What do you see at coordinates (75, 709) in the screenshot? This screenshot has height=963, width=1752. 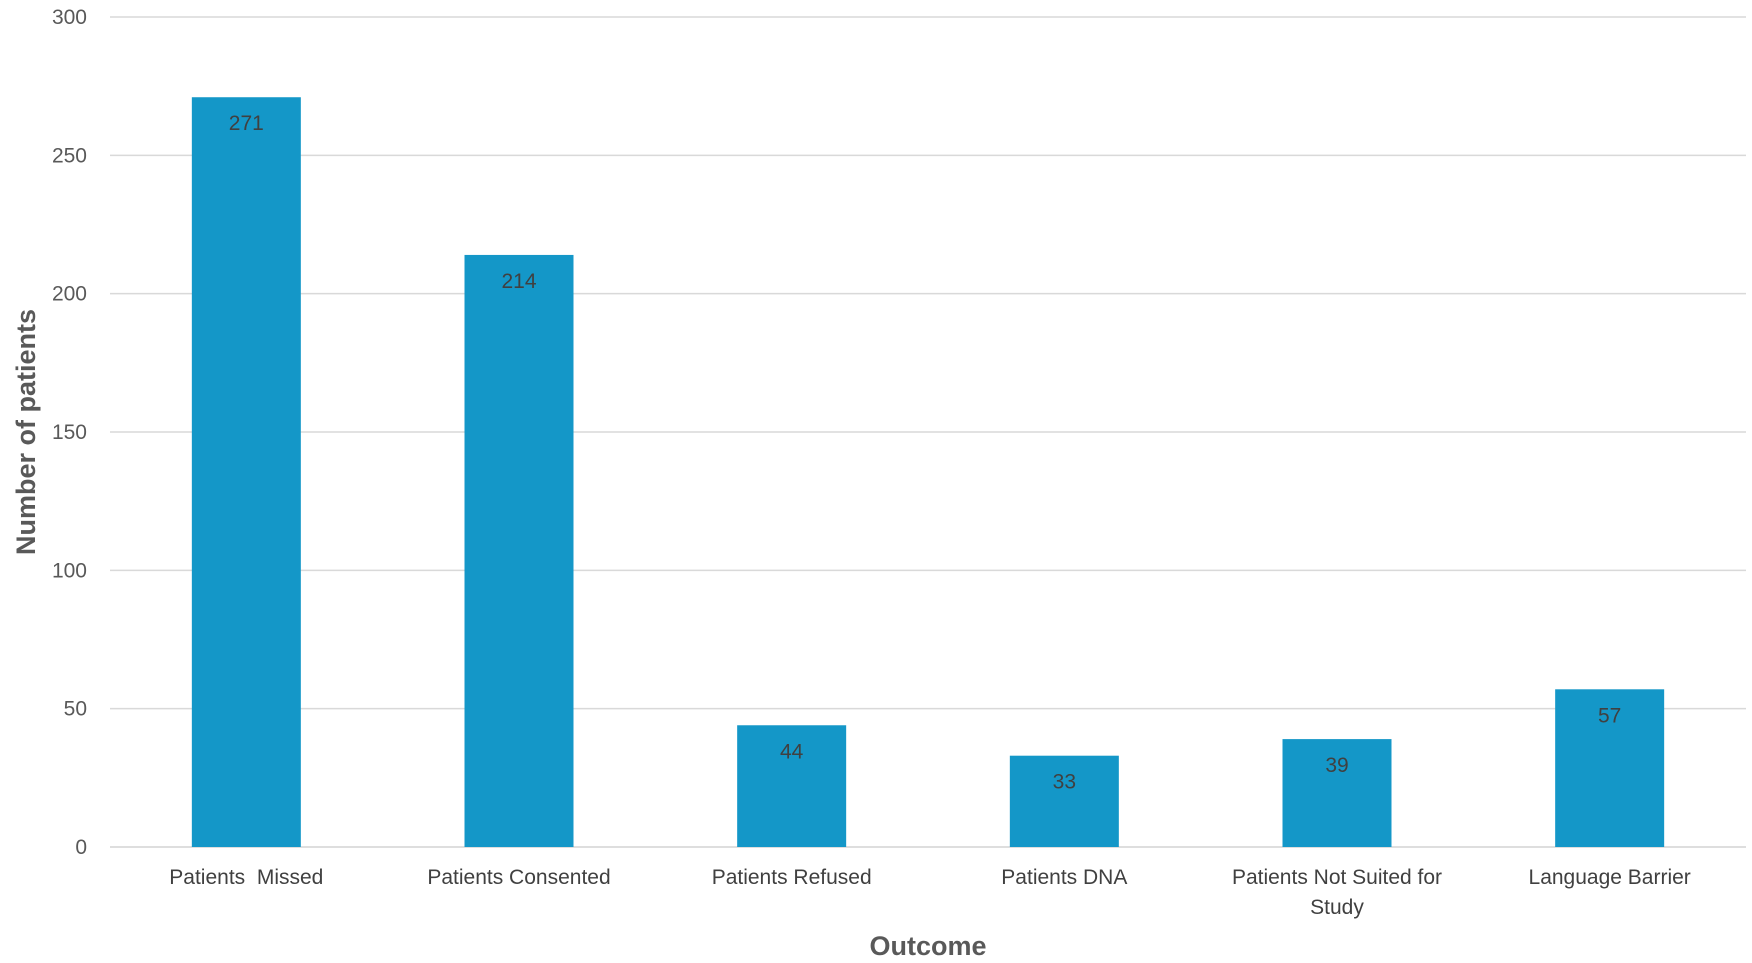 I see `y-tick-label: 50` at bounding box center [75, 709].